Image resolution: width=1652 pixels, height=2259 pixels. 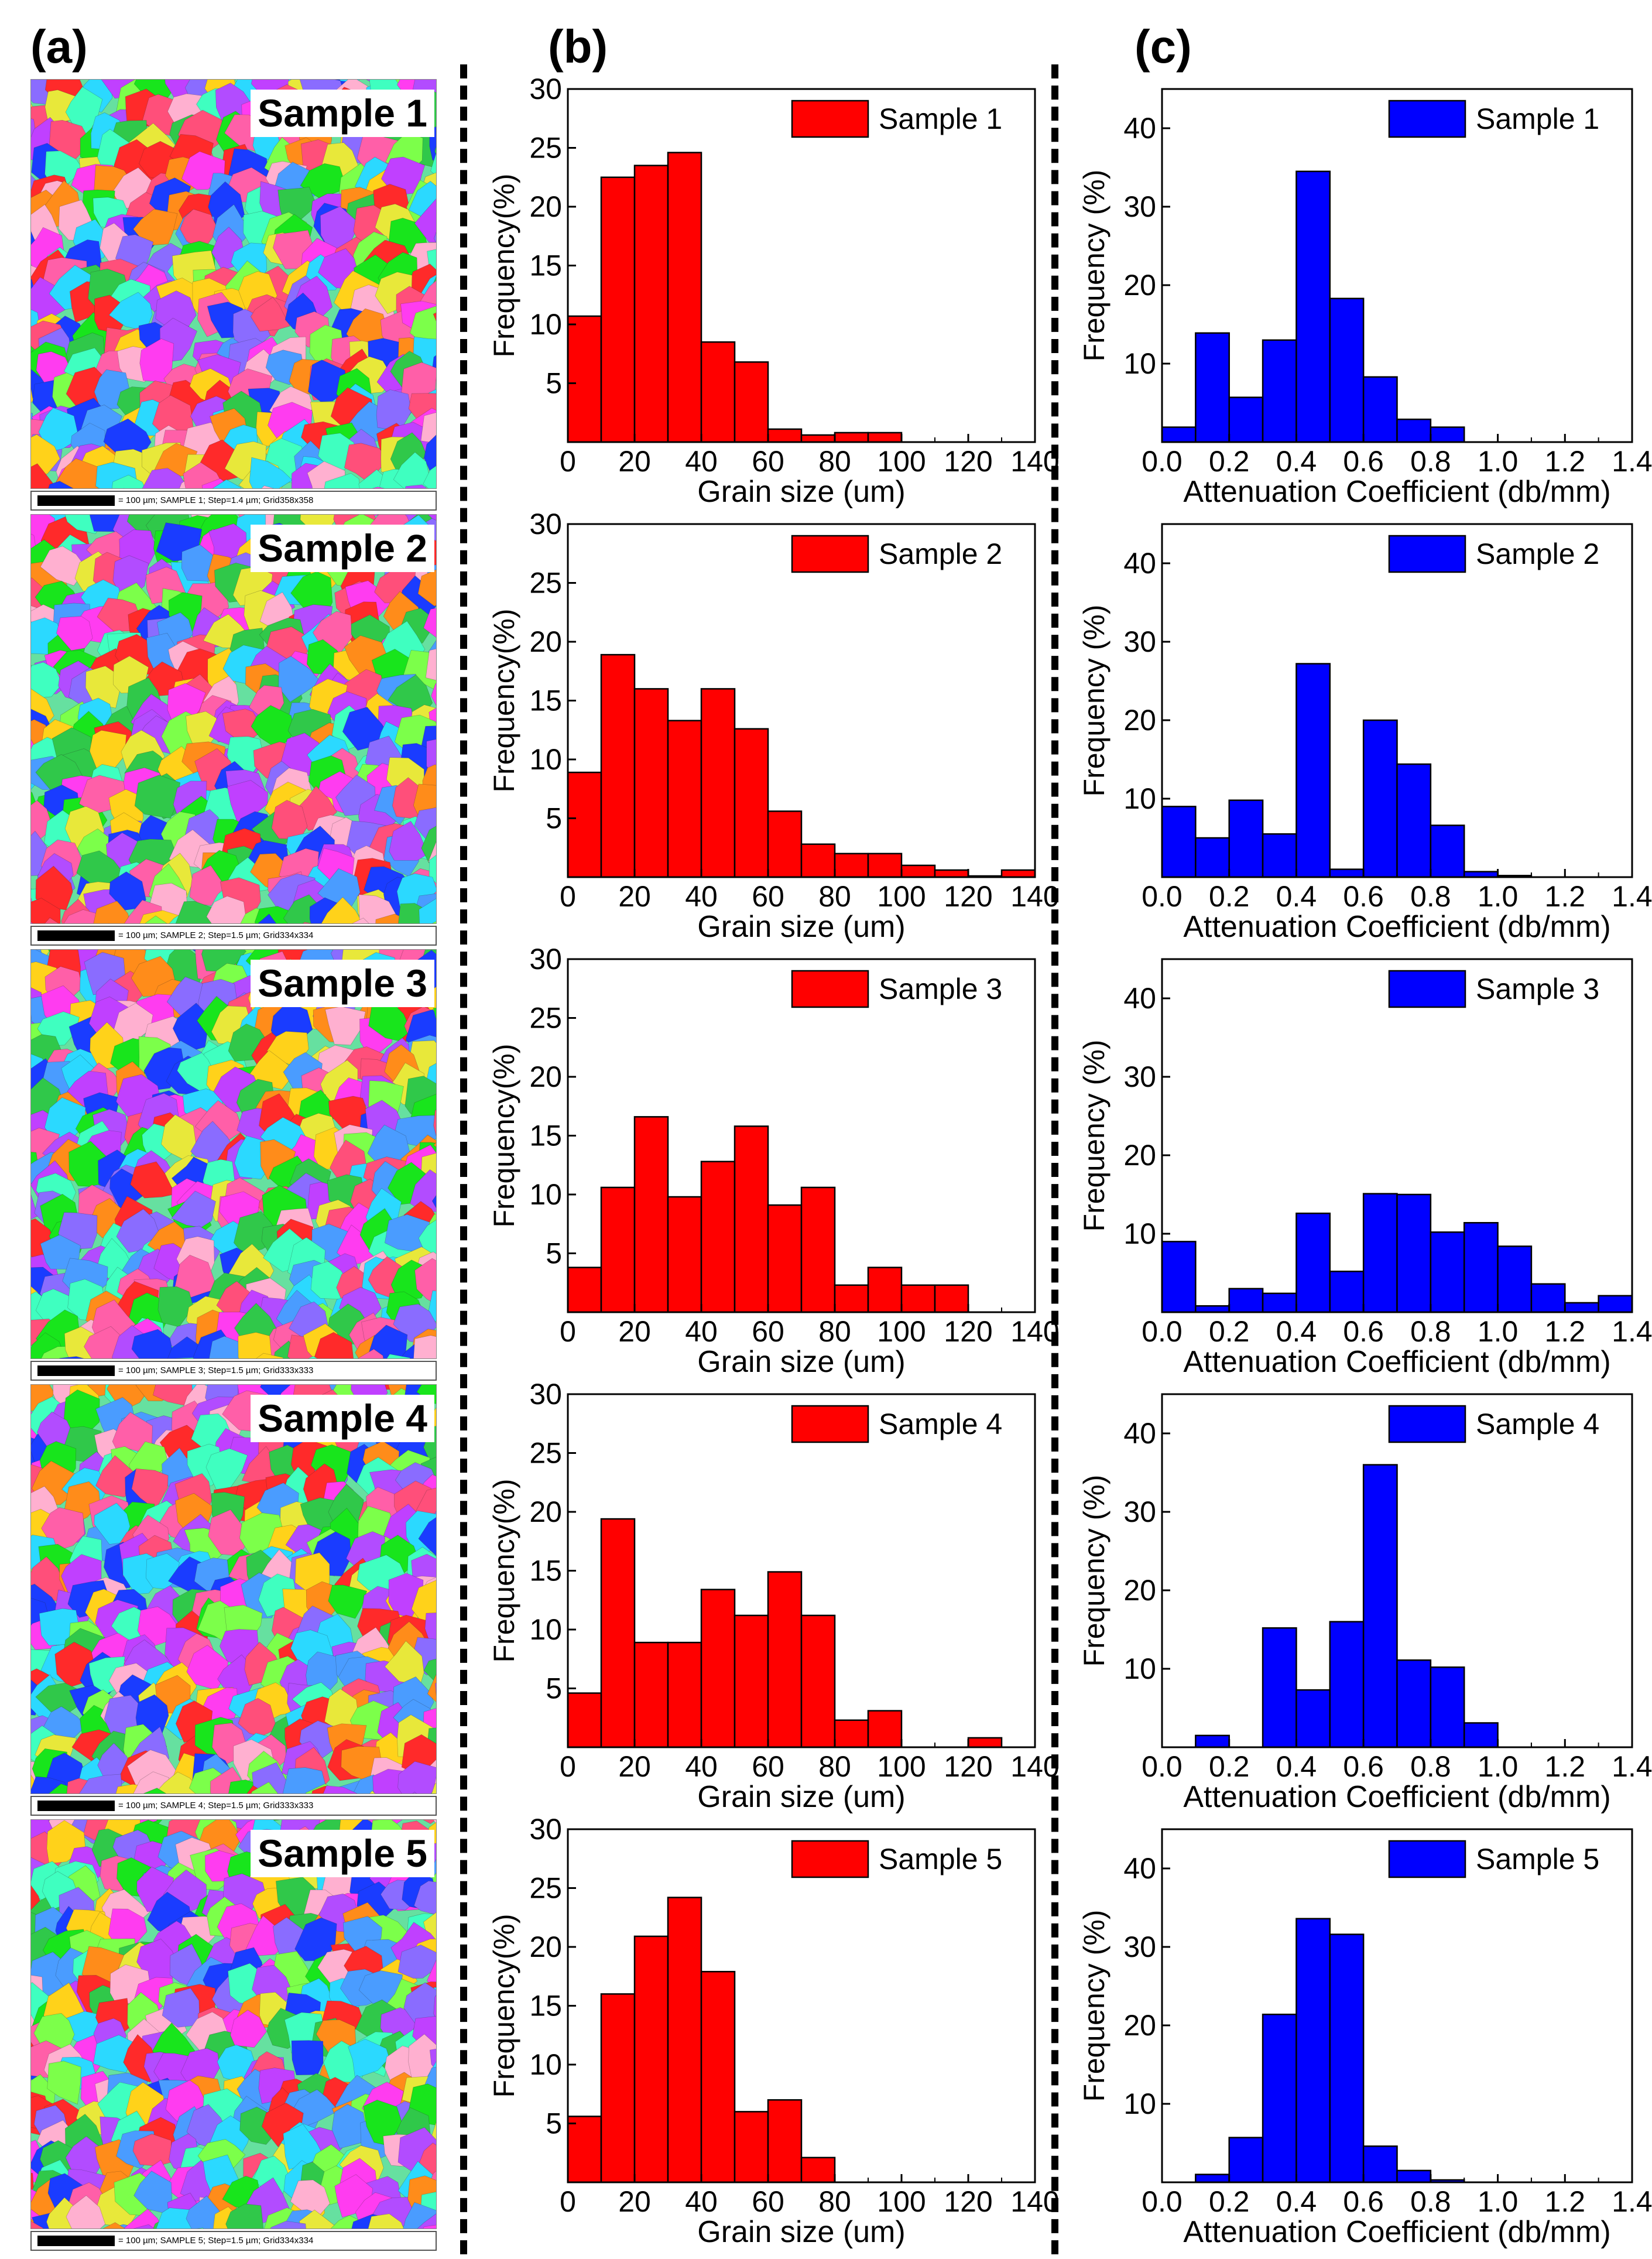 I want to click on legend-label: Sample 5, so click(x=1537, y=1859).